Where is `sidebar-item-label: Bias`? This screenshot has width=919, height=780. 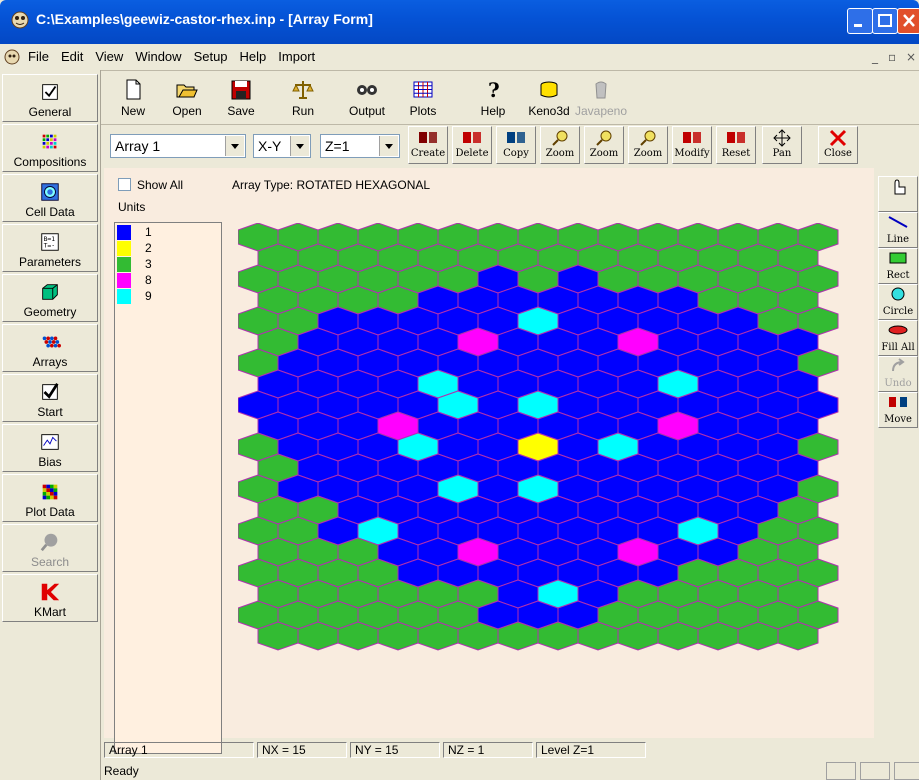 sidebar-item-label: Bias is located at coordinates (50, 462).